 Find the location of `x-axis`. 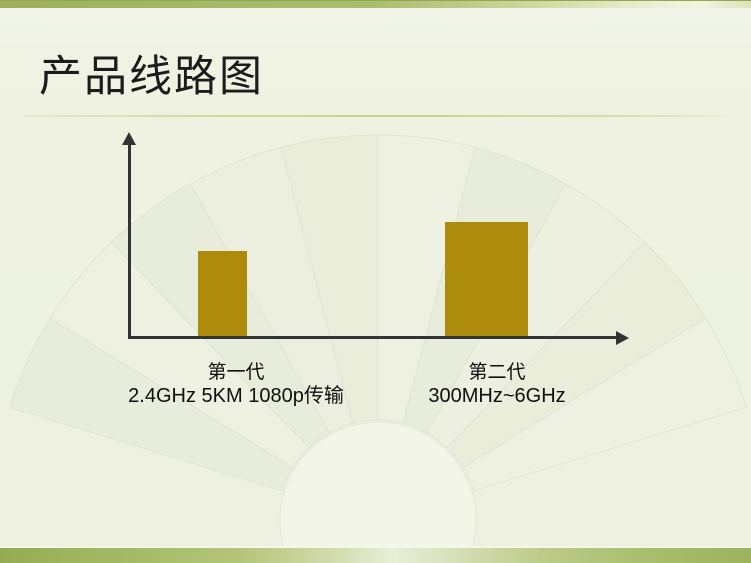

x-axis is located at coordinates (373, 337).